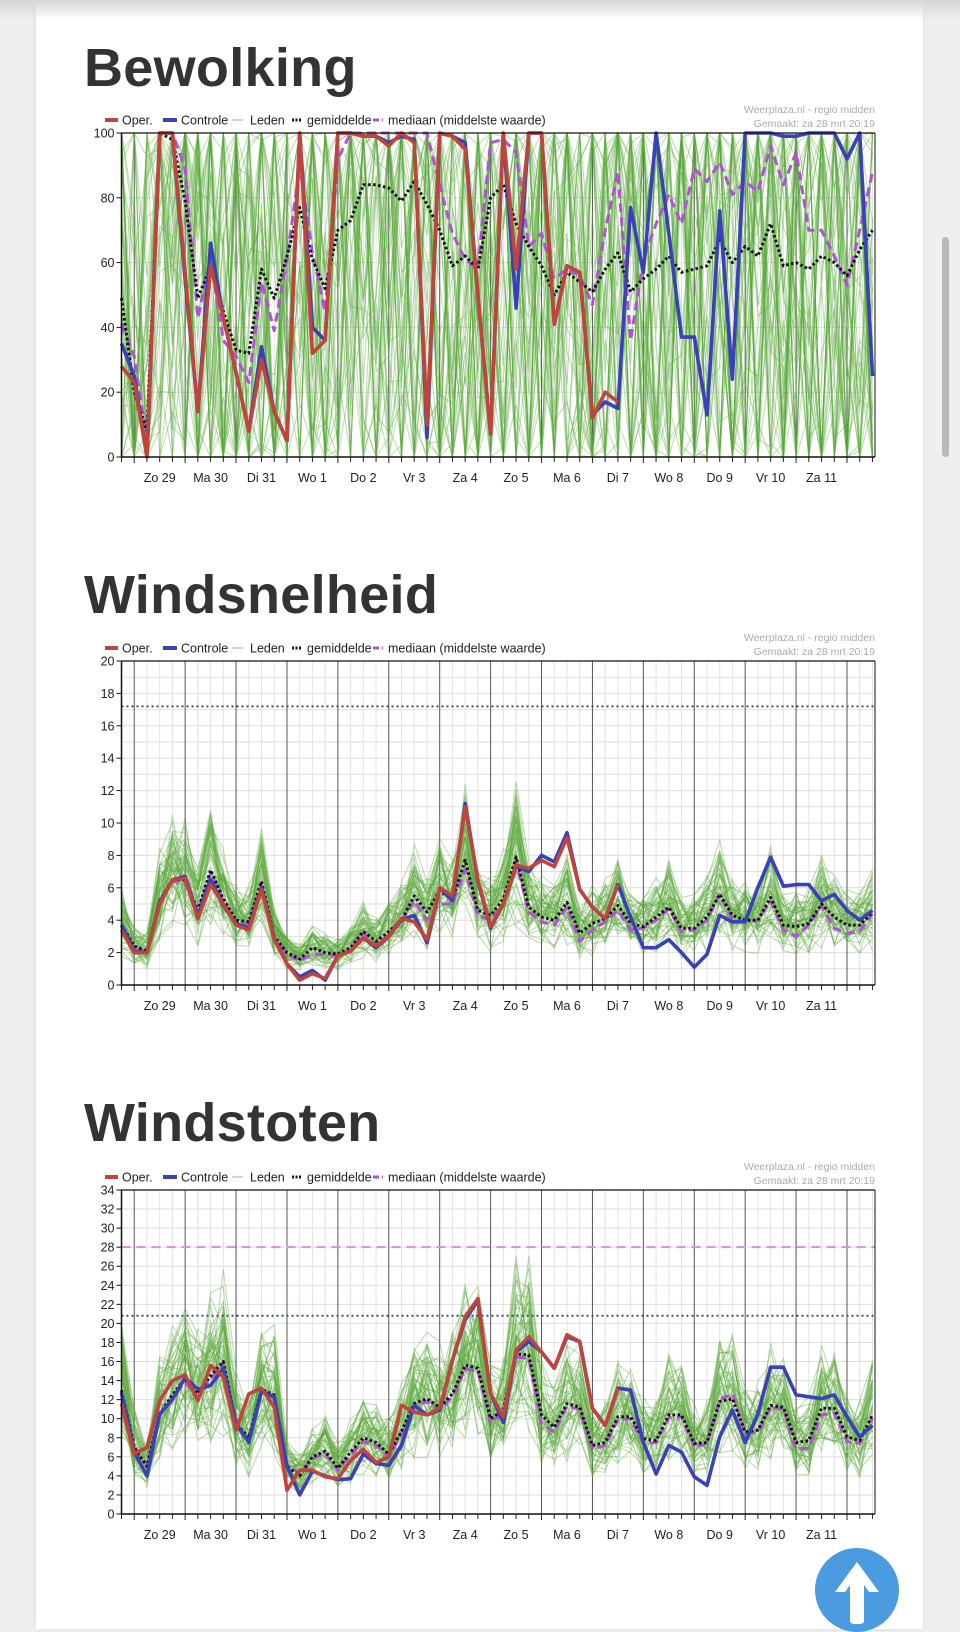  Describe the element at coordinates (480, 10) in the screenshot. I see `top-shadow` at that location.